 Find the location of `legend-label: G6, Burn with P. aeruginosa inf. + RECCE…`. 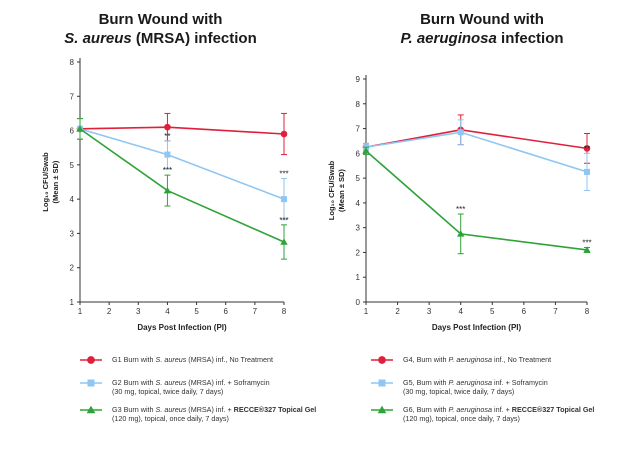

legend-label: G6, Burn with P. aeruginosa inf. + RECCE… is located at coordinates (523, 414).